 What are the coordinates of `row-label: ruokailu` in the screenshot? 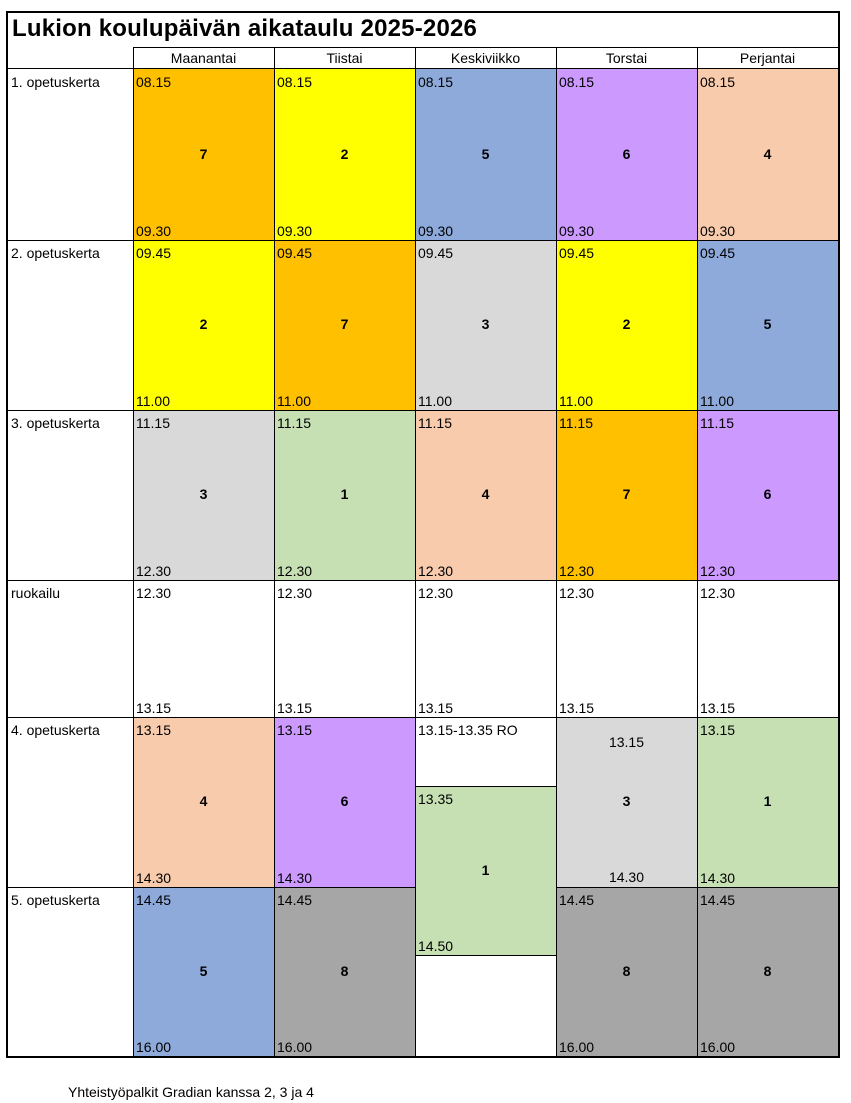 It's located at (36, 593).